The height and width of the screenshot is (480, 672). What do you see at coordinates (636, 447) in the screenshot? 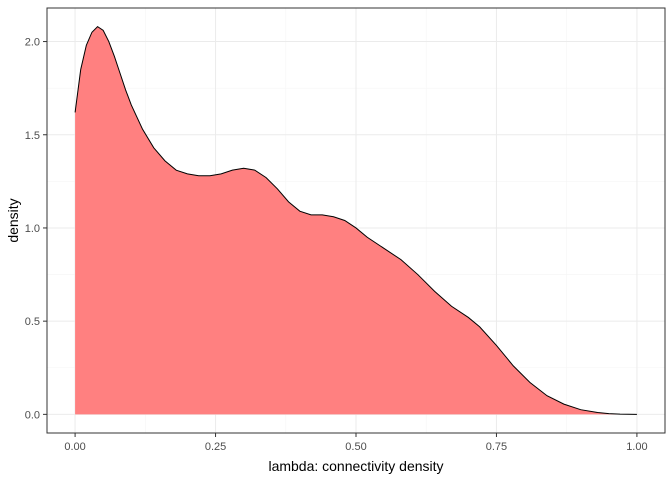
I see `x-tick-label: 1.00` at bounding box center [636, 447].